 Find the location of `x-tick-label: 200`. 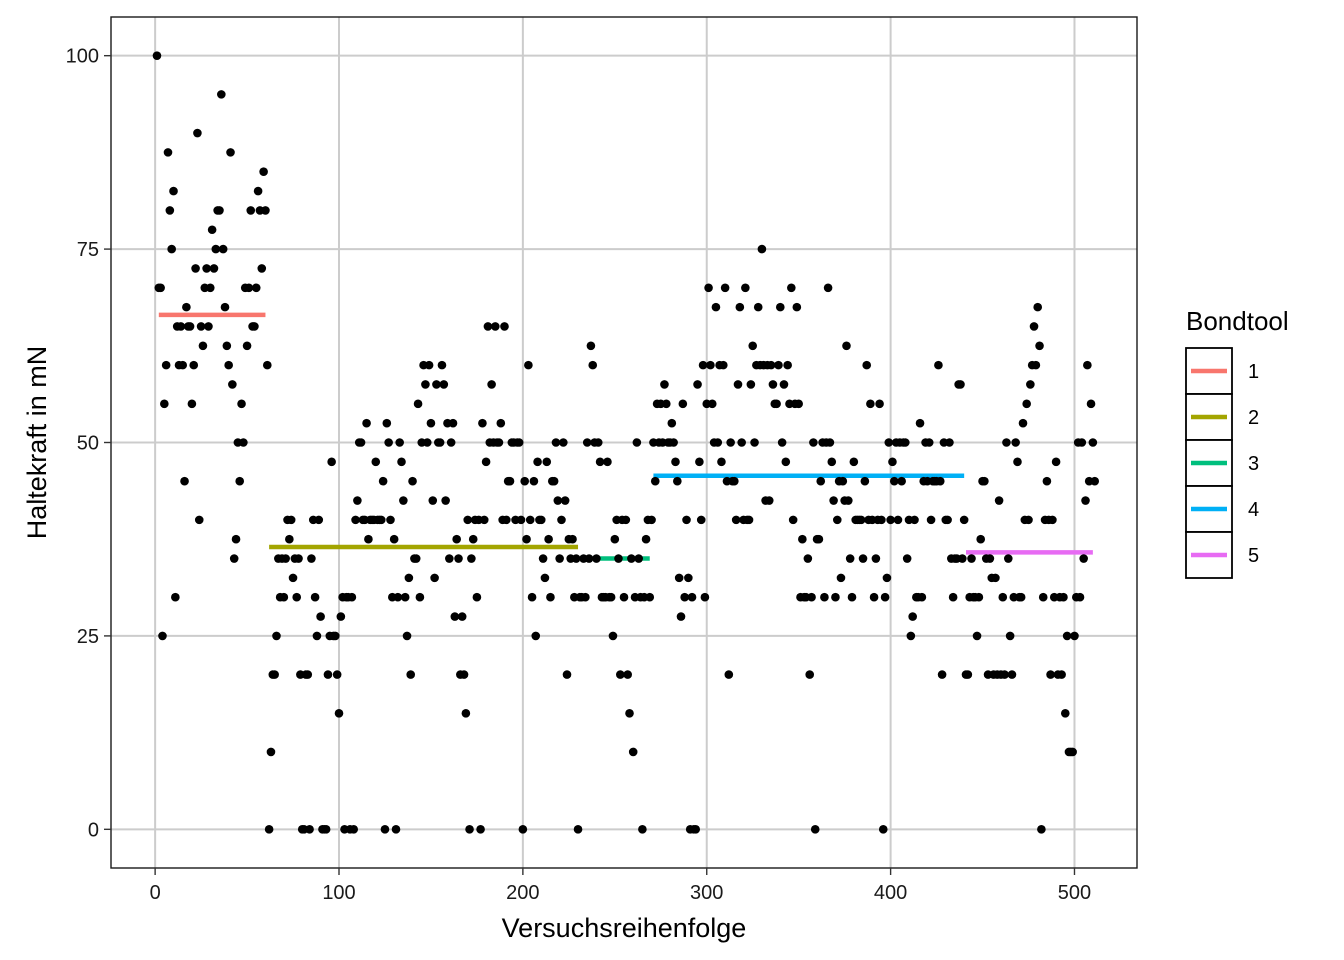

x-tick-label: 200 is located at coordinates (522, 893).